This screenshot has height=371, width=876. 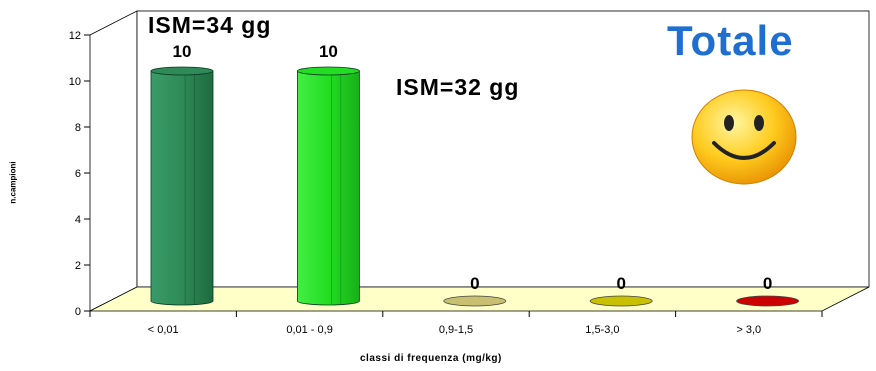 I want to click on x-tick-label: 1,5-3,0, so click(x=602, y=330).